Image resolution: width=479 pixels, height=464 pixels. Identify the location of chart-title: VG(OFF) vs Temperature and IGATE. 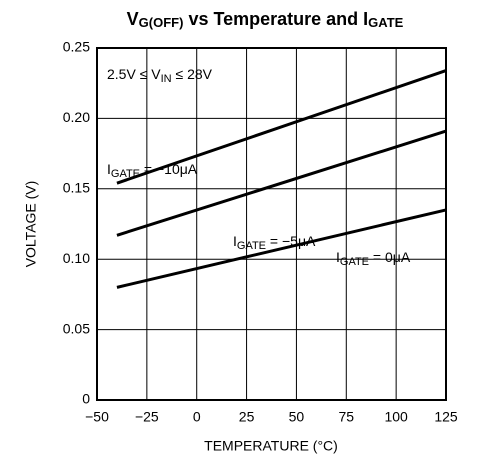
(265, 20).